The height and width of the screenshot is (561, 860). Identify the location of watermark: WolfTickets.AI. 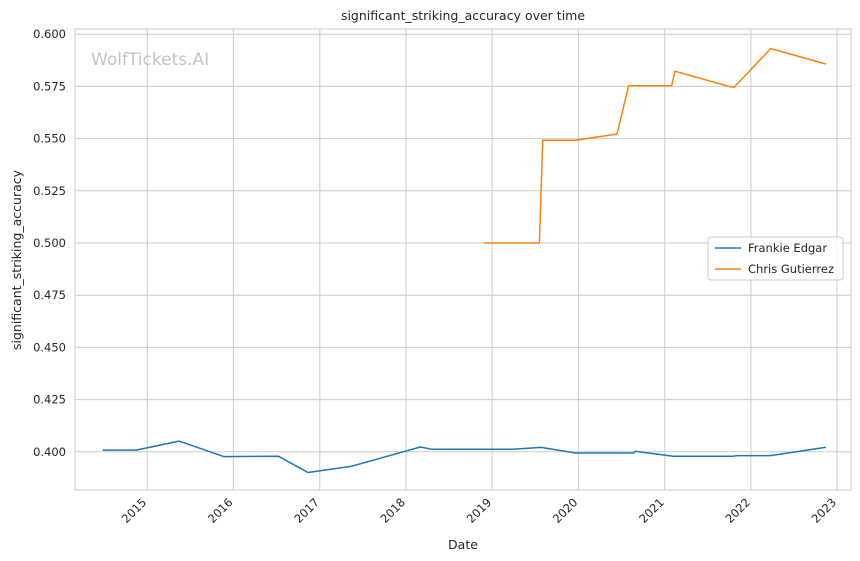
(150, 60).